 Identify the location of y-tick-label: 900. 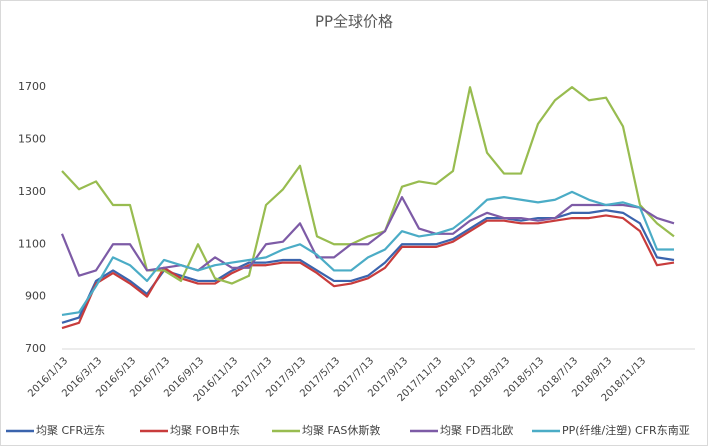
(35, 296).